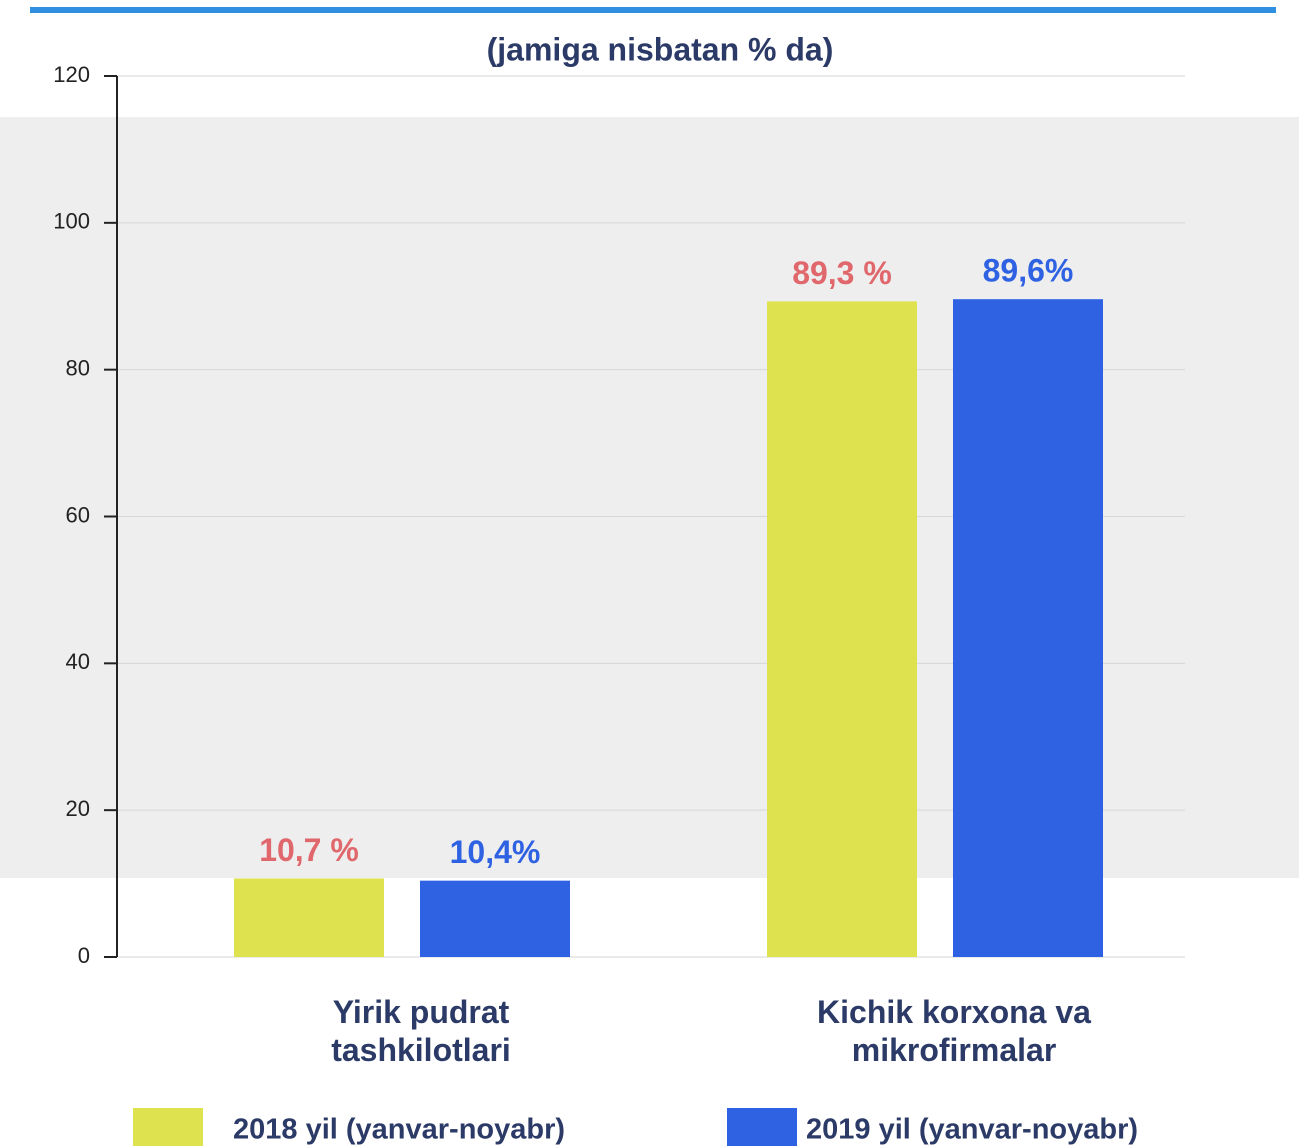  Describe the element at coordinates (78, 367) in the screenshot. I see `y-tick-label: 80` at that location.